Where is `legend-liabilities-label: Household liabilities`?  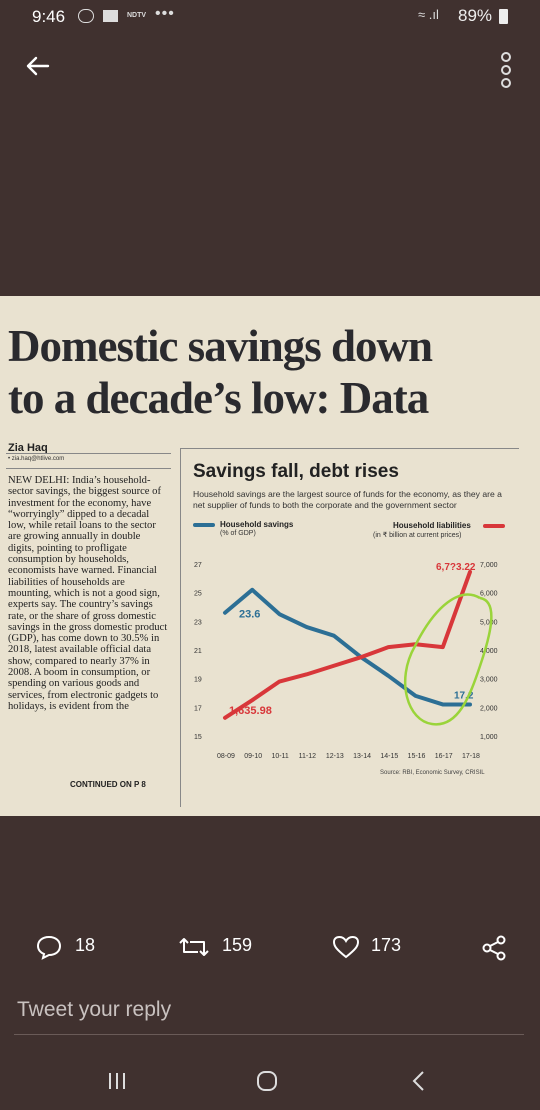
legend-liabilities-label: Household liabilities is located at coordinates (432, 525).